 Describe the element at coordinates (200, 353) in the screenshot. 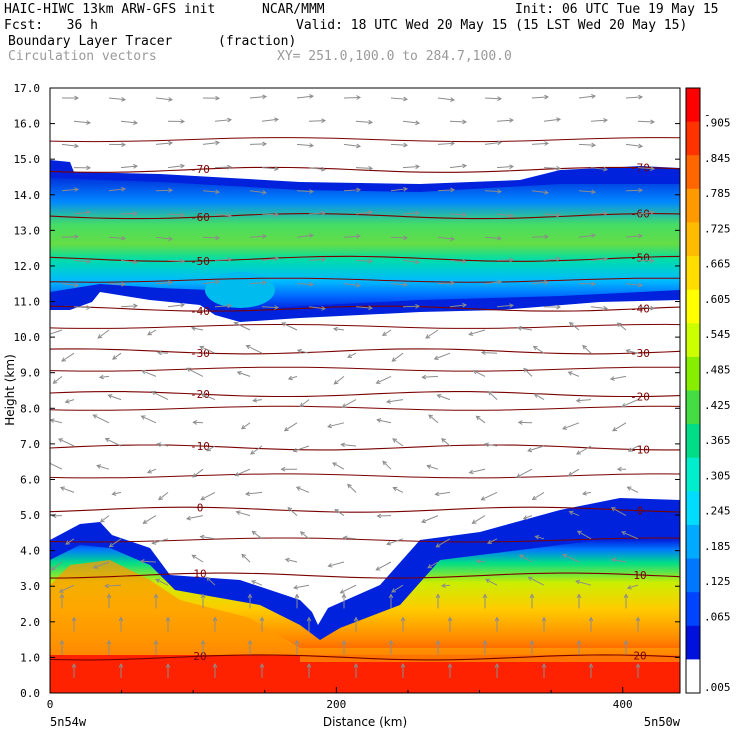

I see `temperature-contour-label: -30` at that location.